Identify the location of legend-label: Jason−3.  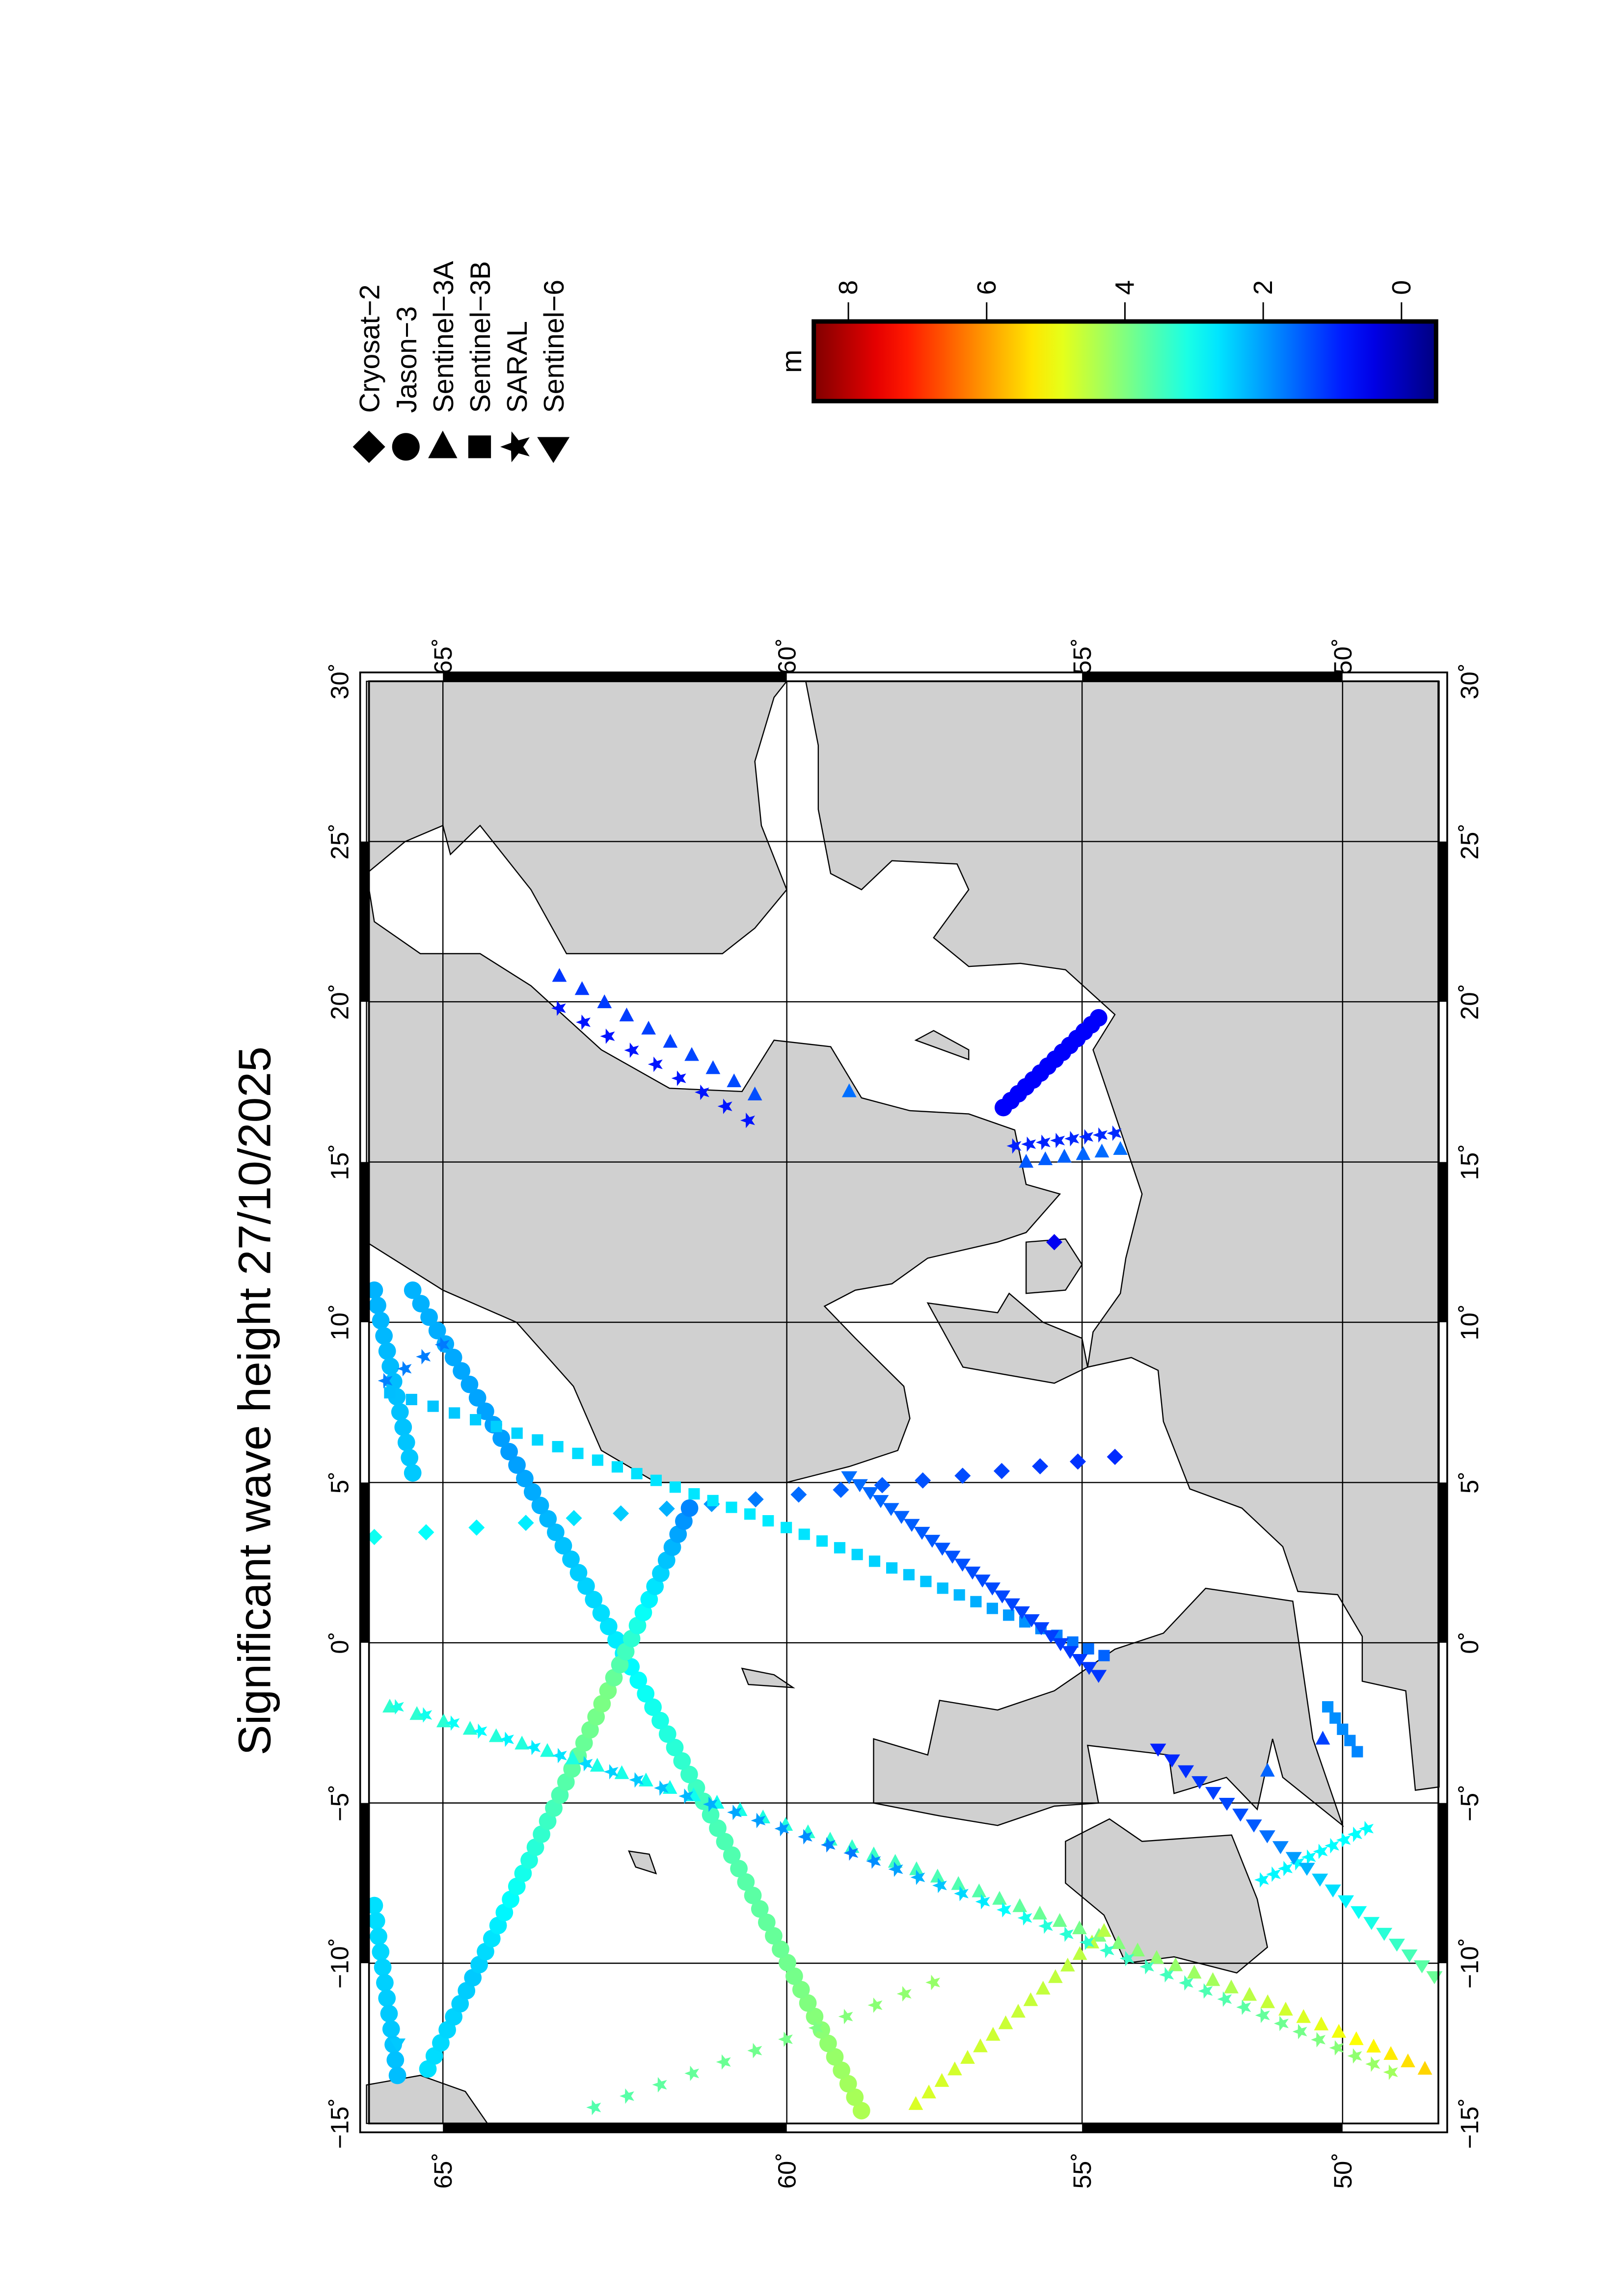
(407, 360).